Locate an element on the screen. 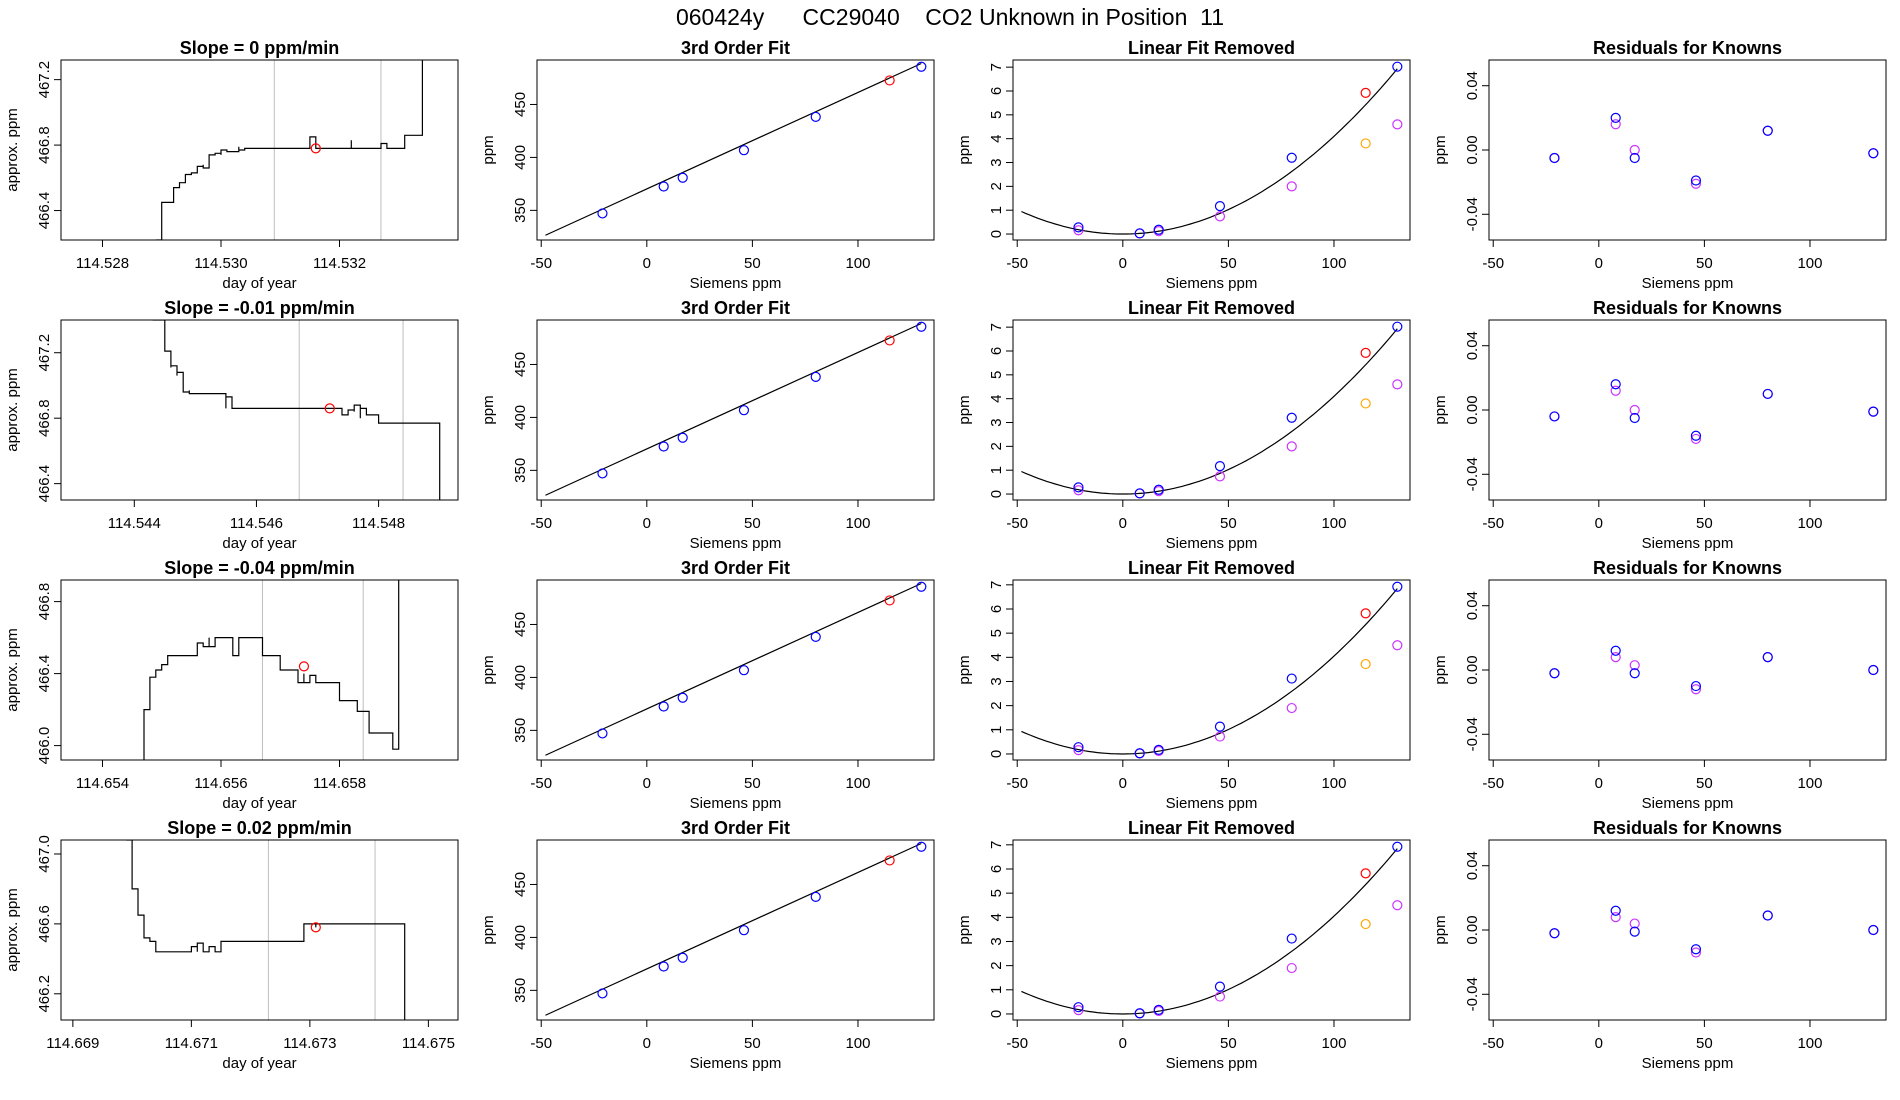  y-tick-label: 2 is located at coordinates (996, 446).